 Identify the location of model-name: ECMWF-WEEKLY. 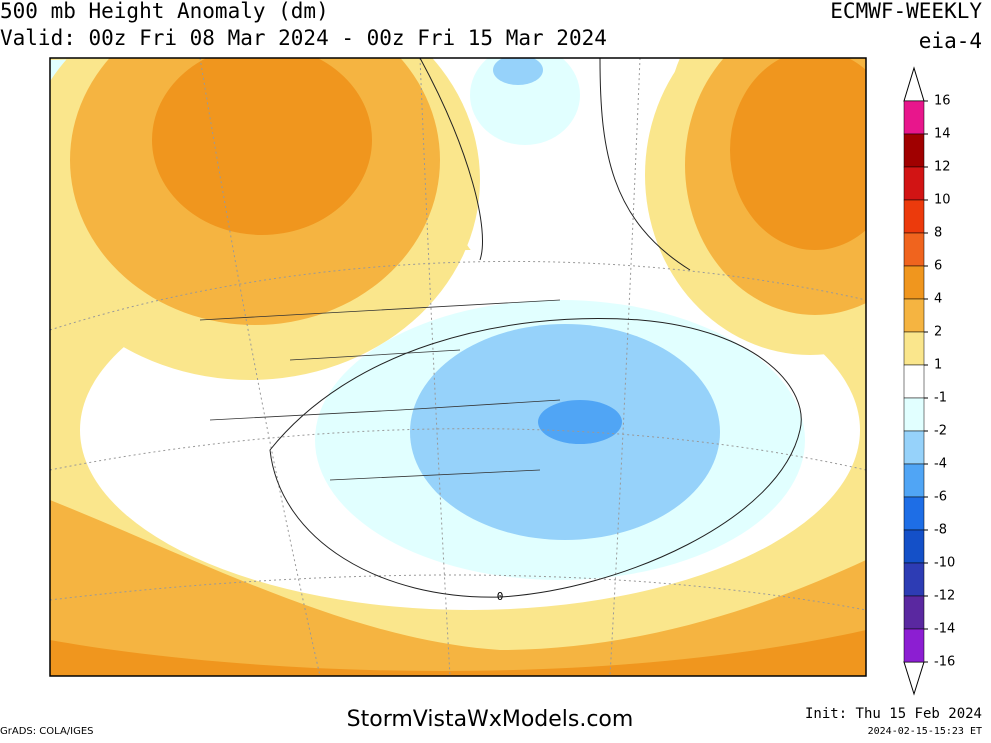
(906, 11).